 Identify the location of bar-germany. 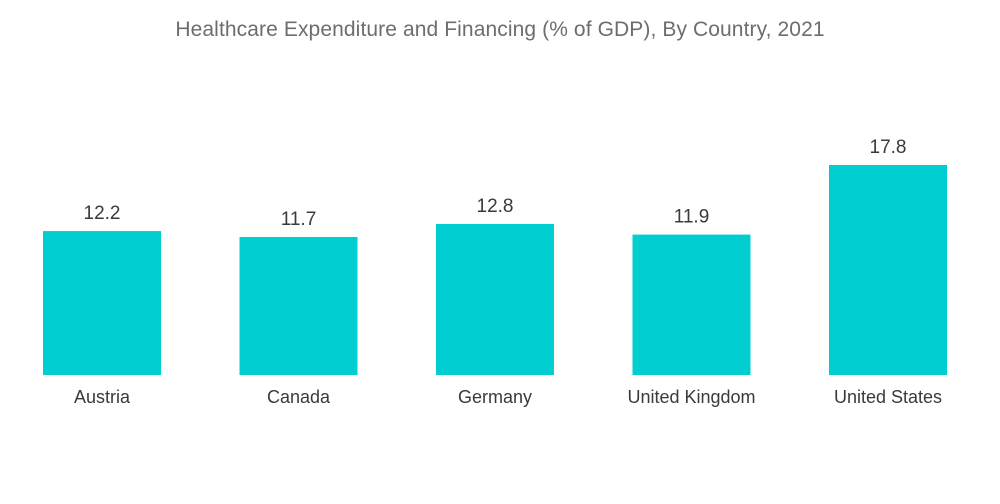
(495, 299).